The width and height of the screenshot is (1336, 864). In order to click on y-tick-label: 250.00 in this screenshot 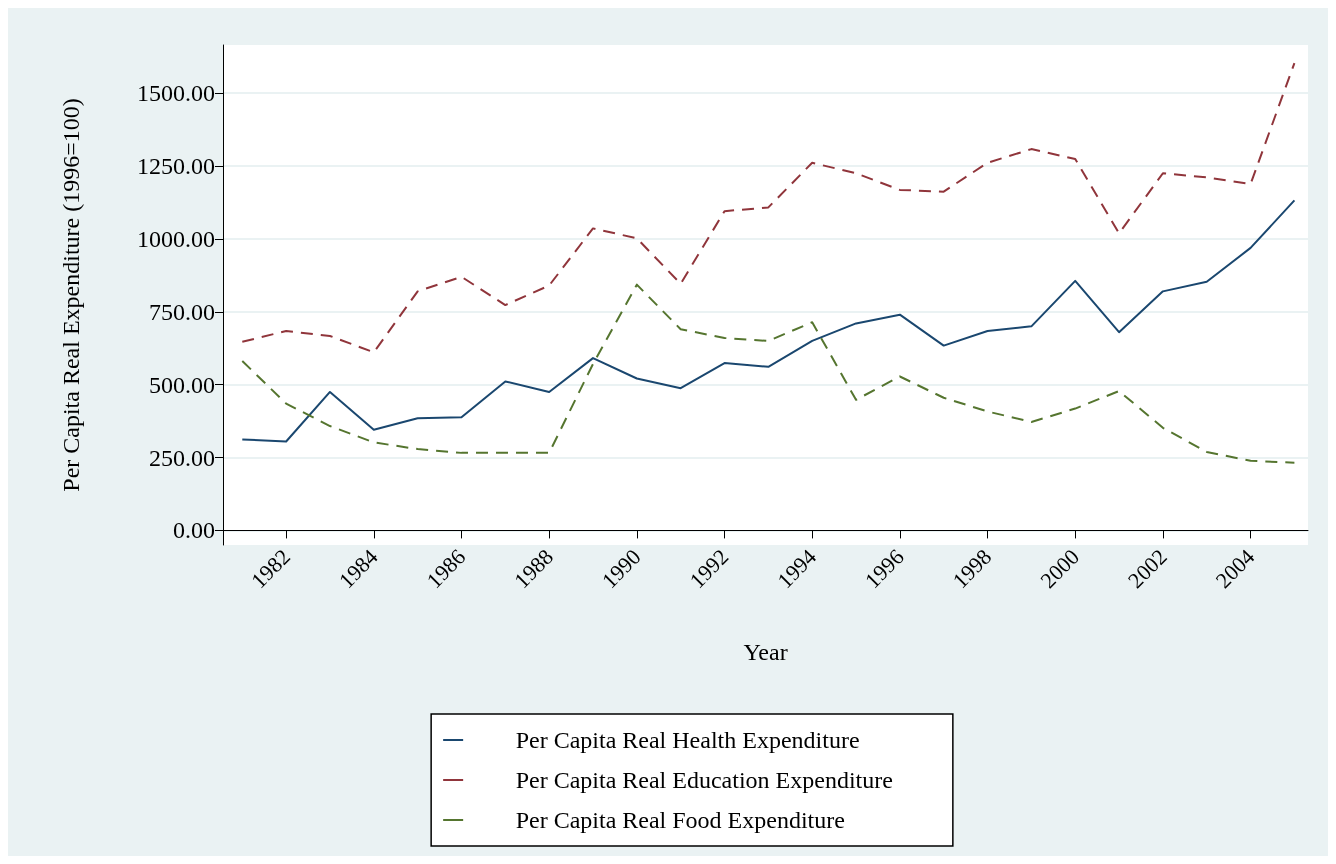, I will do `click(182, 457)`.